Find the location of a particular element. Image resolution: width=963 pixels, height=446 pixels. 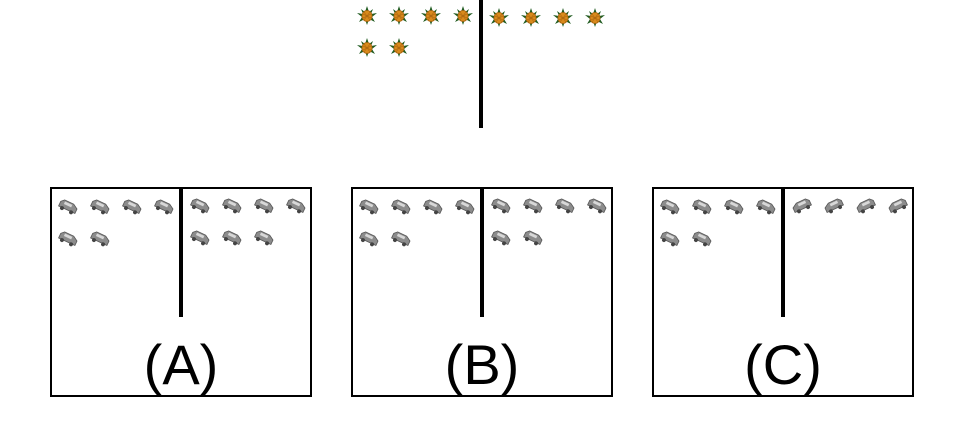

option-b-divider is located at coordinates (482, 253).